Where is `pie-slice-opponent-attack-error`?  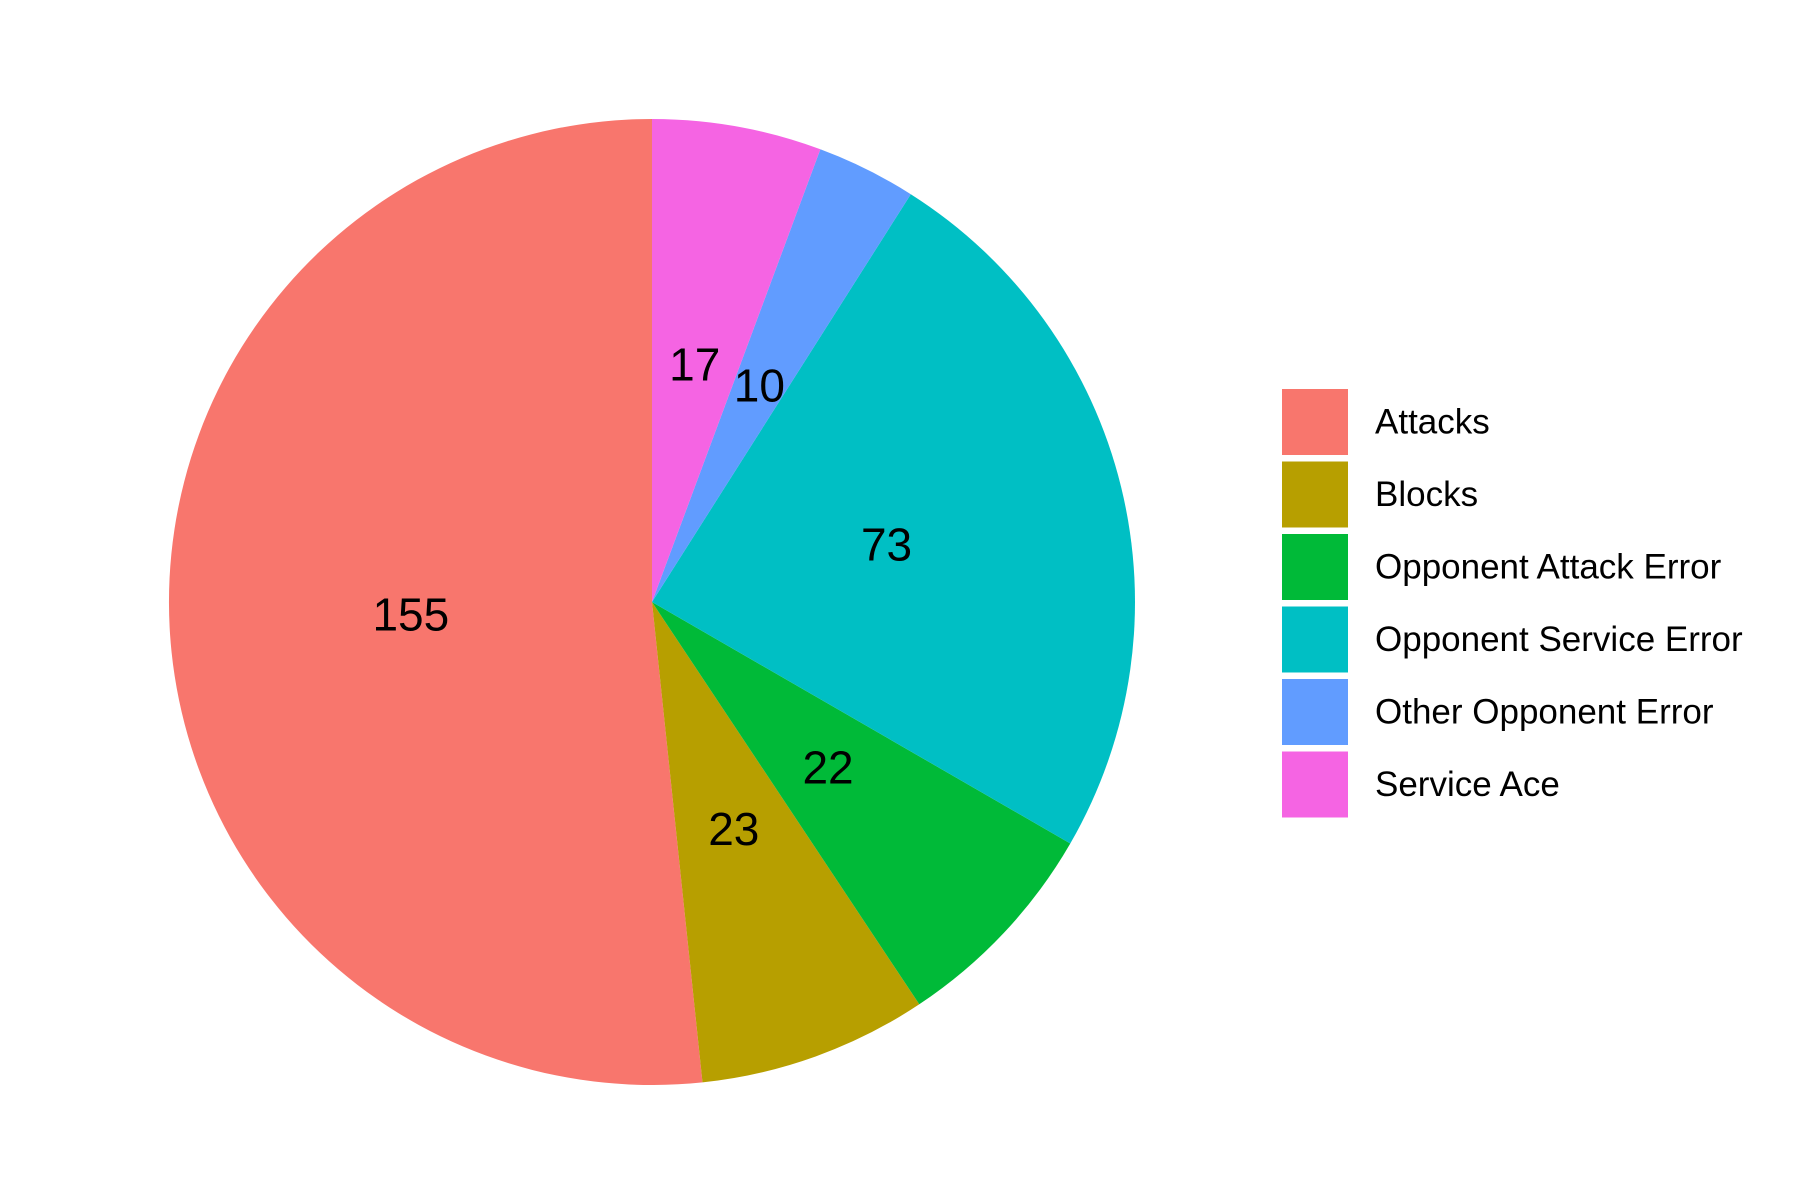 pie-slice-opponent-attack-error is located at coordinates (861, 803).